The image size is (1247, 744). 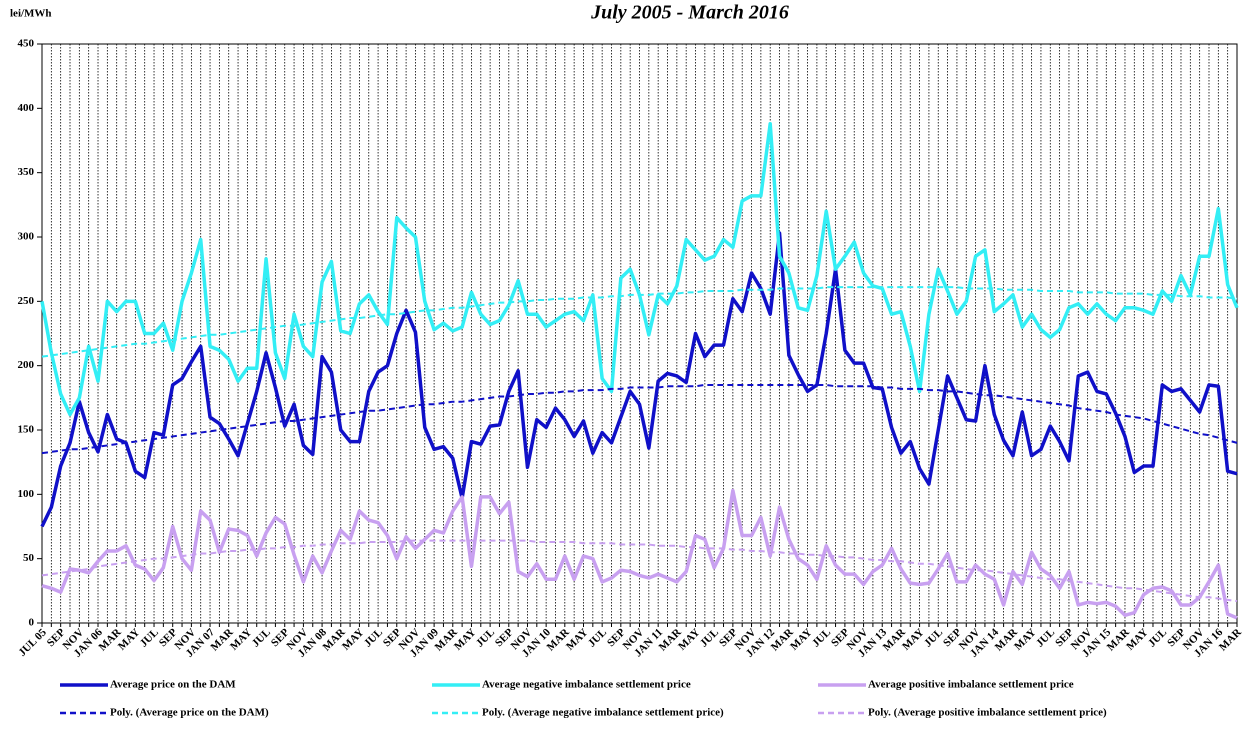 I want to click on y-tick-label: 0, so click(x=32, y=623).